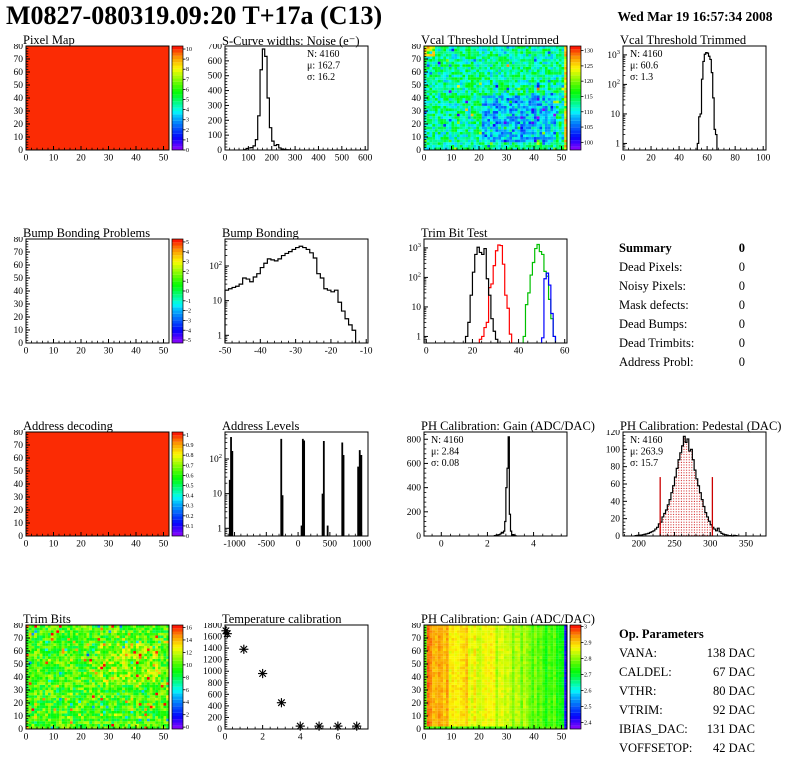  Describe the element at coordinates (291, 41) in the screenshot. I see `plot-title: S-Curve widths: Noise (e⁻)` at that location.